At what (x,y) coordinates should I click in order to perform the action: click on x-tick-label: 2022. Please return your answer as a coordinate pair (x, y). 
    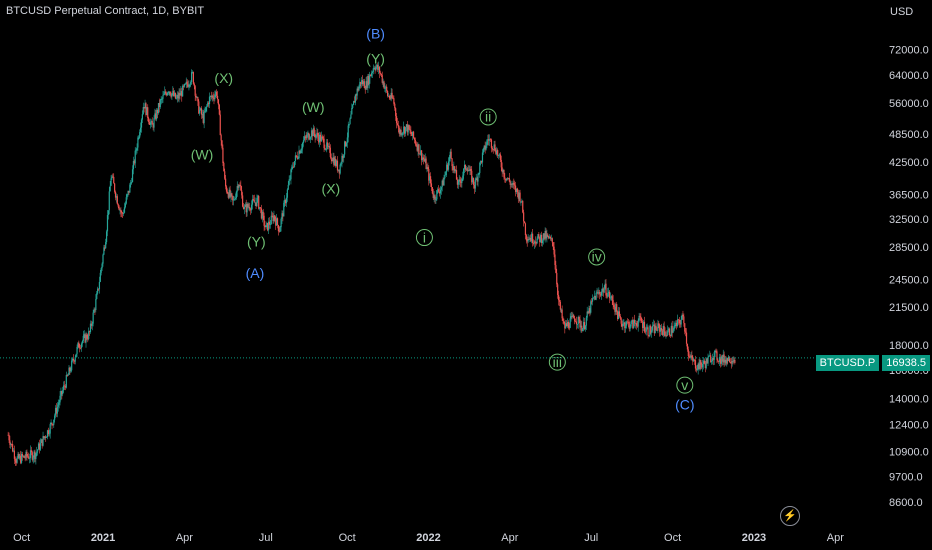
    Looking at the image, I should click on (428, 538).